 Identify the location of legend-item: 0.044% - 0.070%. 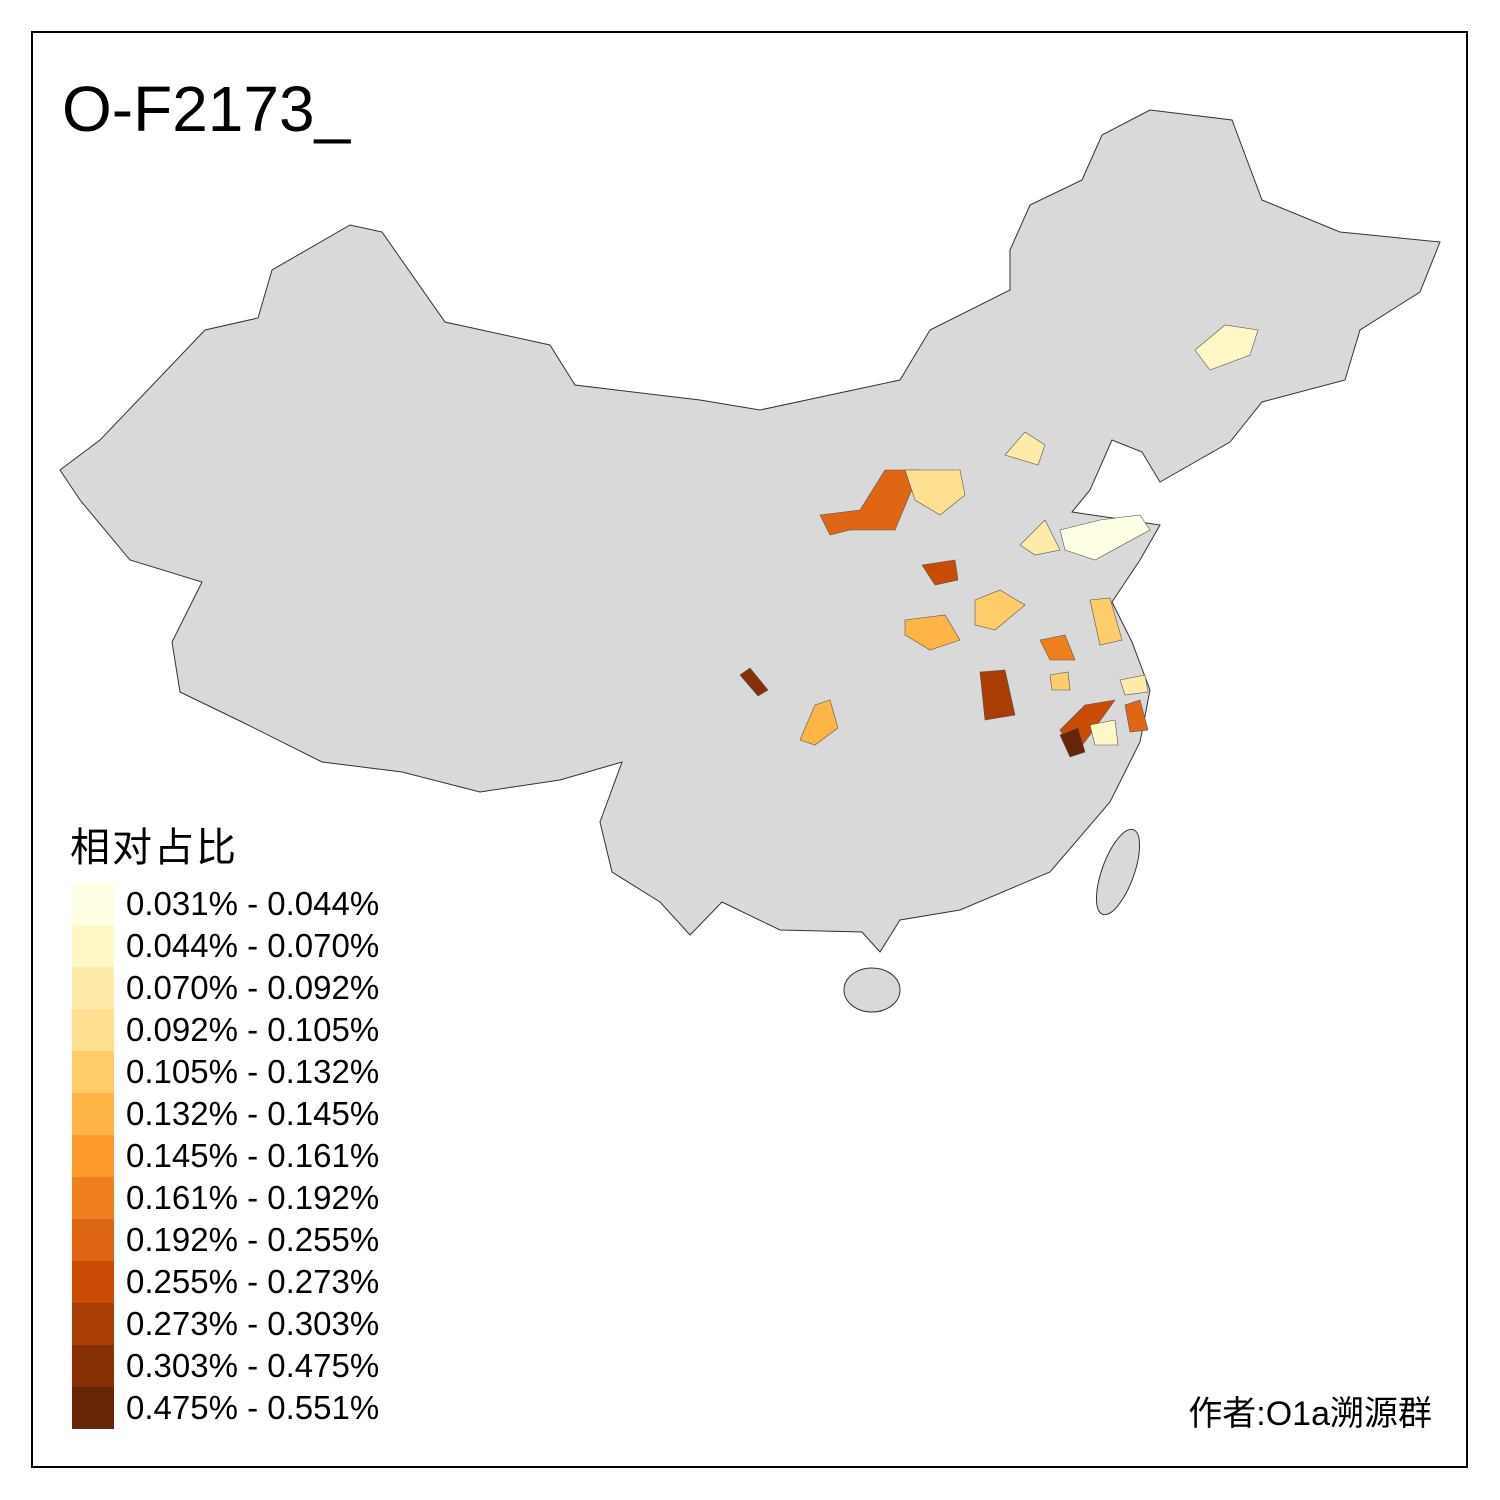
(225, 946).